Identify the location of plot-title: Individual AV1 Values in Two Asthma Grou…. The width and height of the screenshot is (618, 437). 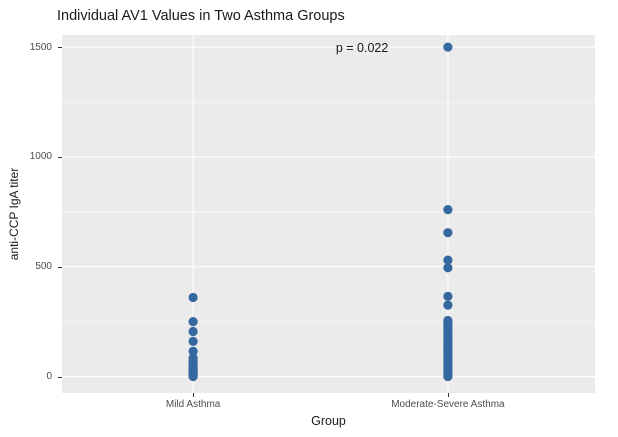
(201, 16).